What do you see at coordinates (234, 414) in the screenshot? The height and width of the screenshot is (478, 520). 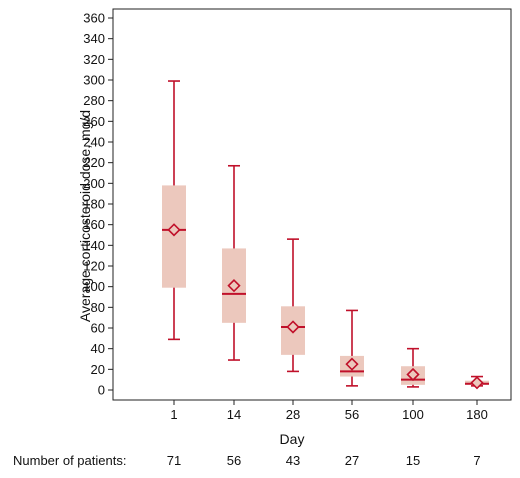 I see `x-tick-label: 14` at bounding box center [234, 414].